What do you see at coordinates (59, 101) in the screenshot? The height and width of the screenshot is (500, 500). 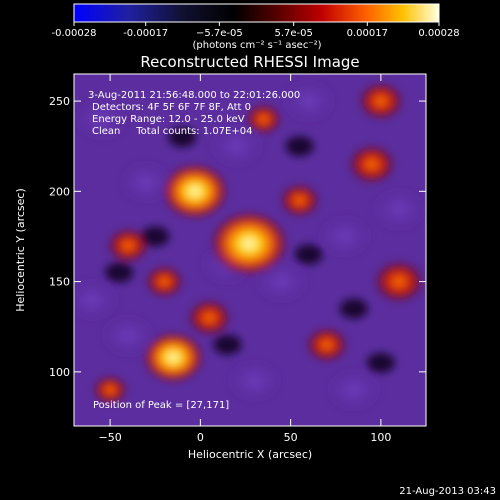 I see `y-tick-label: 250` at bounding box center [59, 101].